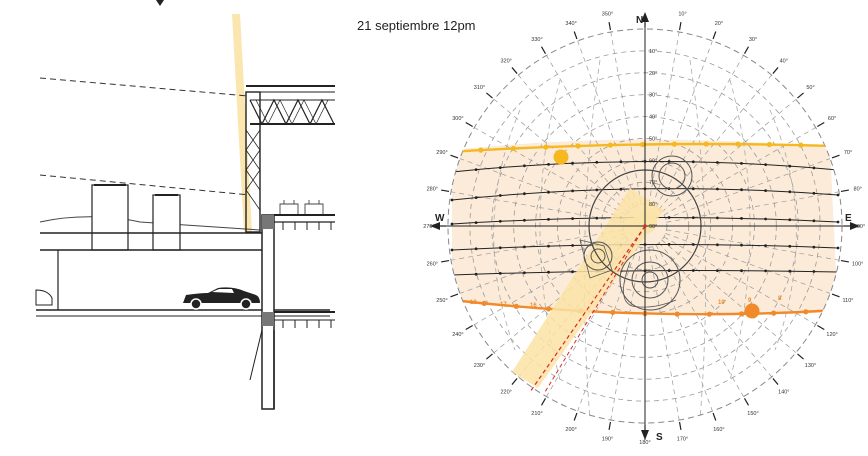  Describe the element at coordinates (784, 62) in the screenshot. I see `azimuth-label: 40°` at that location.